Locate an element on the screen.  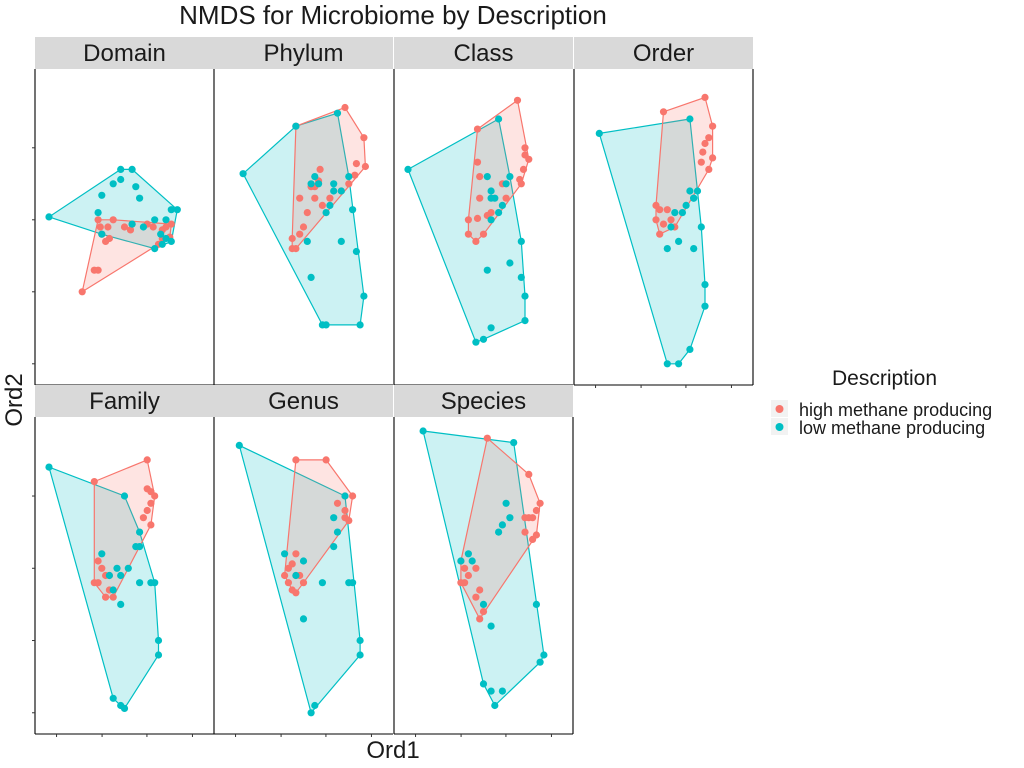
facet-family: Family is located at coordinates (123, 561).